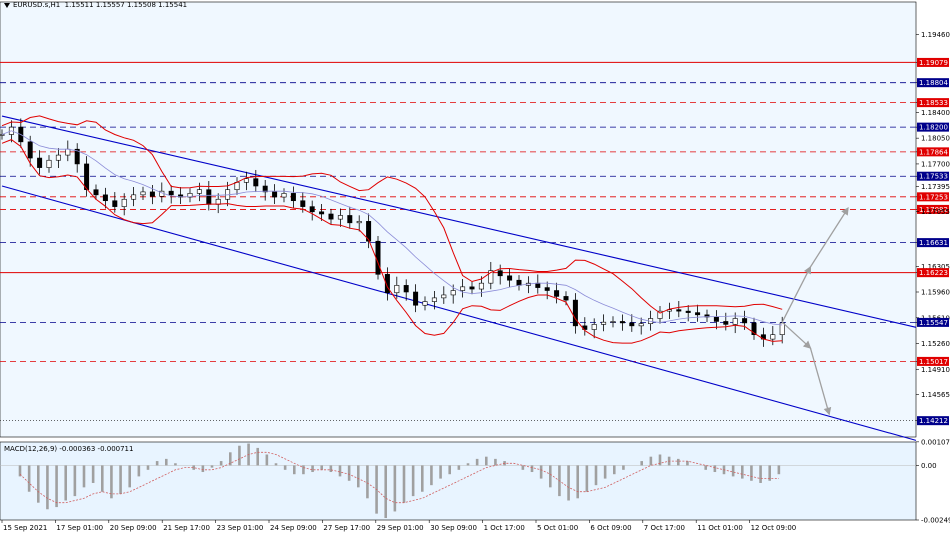 The height and width of the screenshot is (535, 950). Describe the element at coordinates (935, 344) in the screenshot. I see `y-tick-label: 1.15260` at that location.